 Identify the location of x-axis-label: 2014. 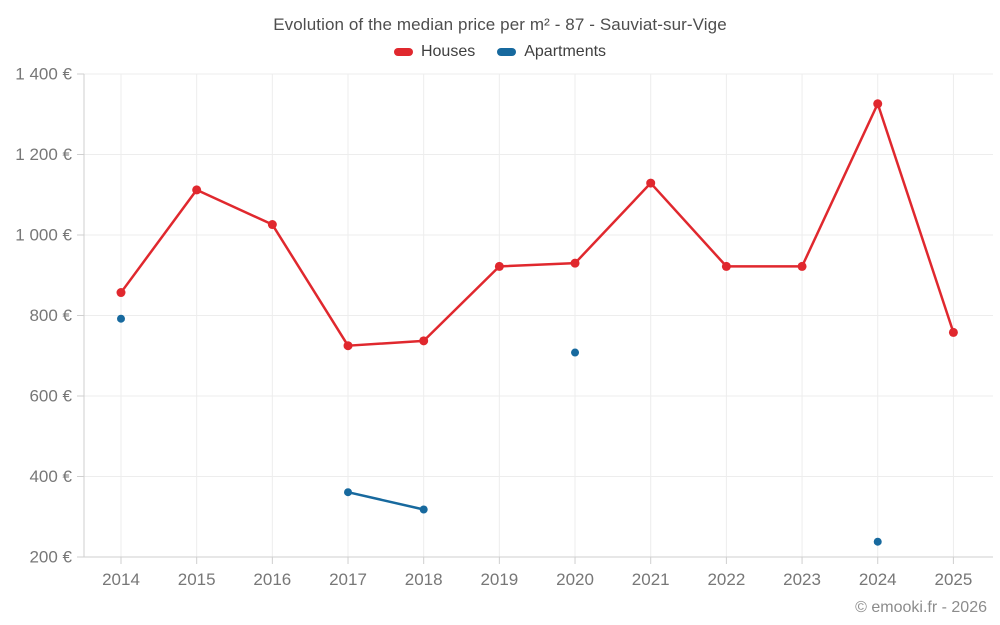
(121, 579).